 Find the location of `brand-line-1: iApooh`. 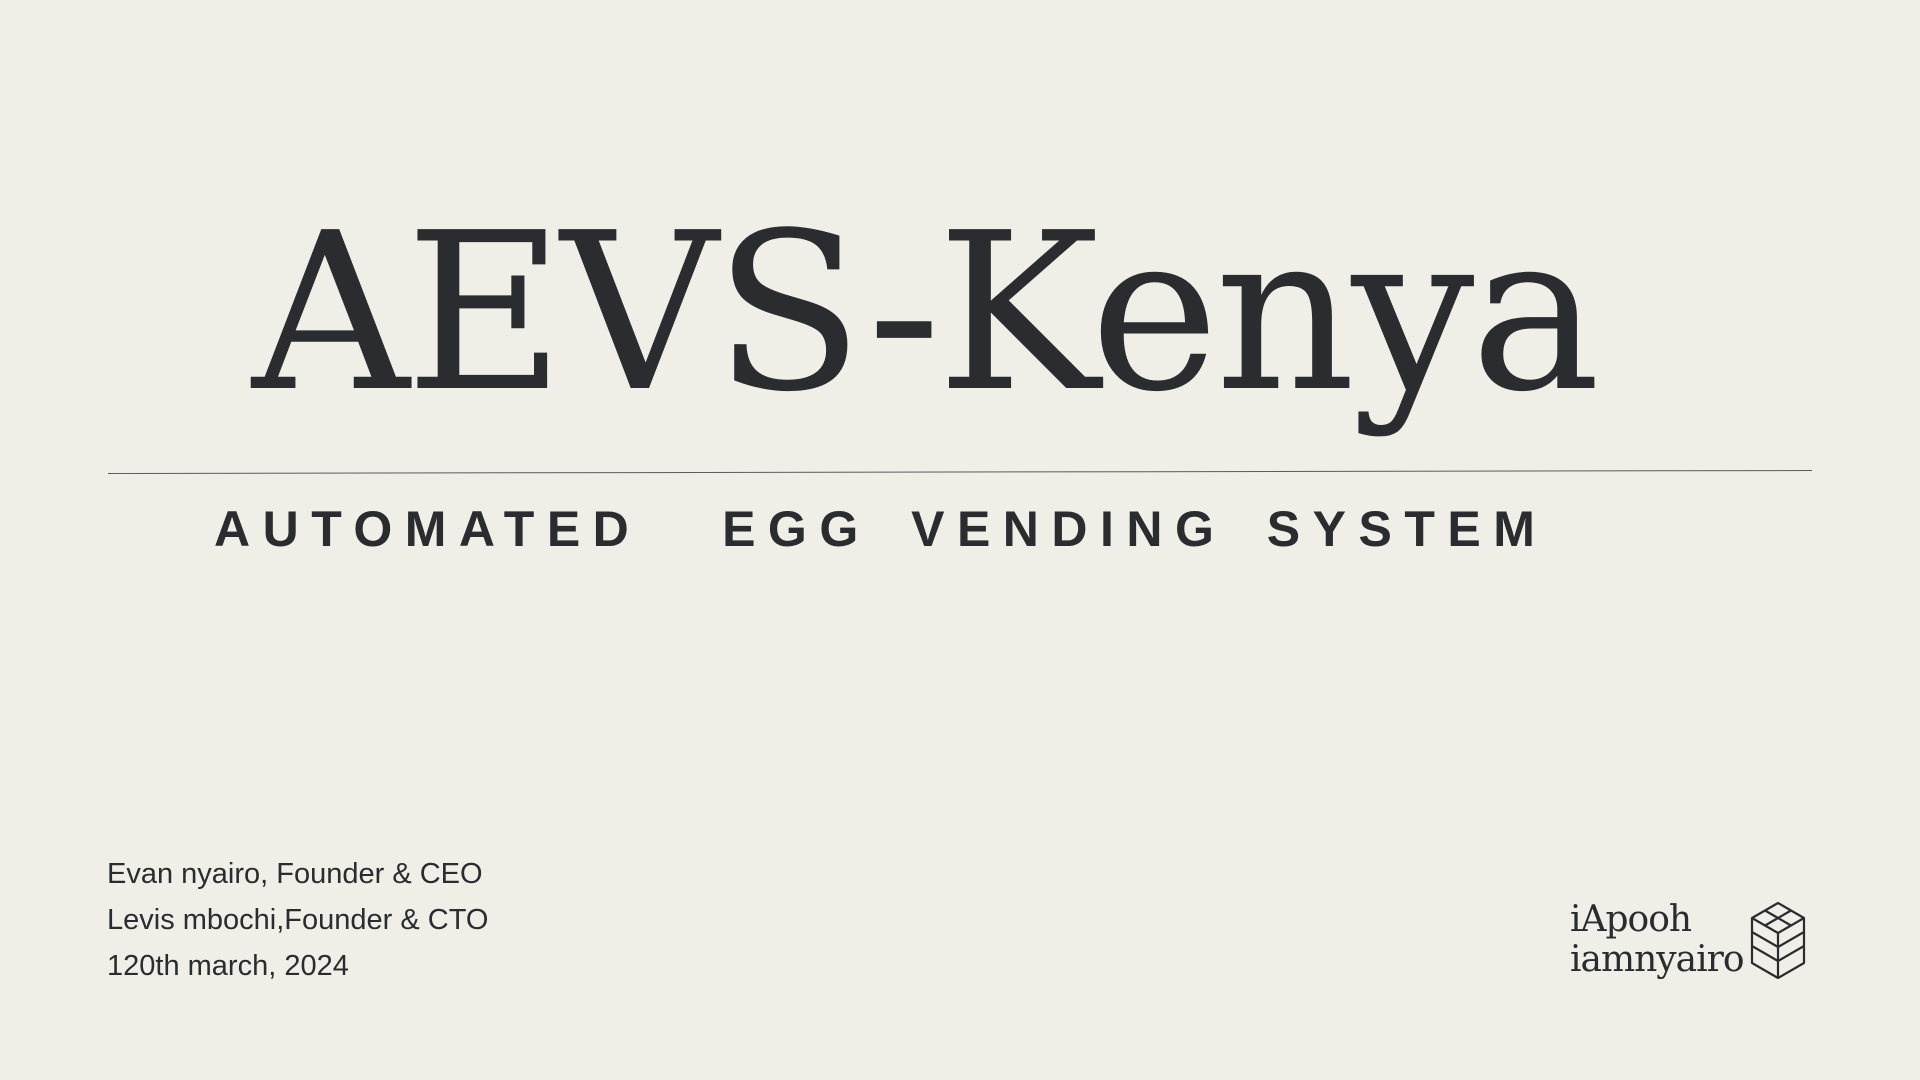

brand-line-1: iApooh is located at coordinates (1657, 920).